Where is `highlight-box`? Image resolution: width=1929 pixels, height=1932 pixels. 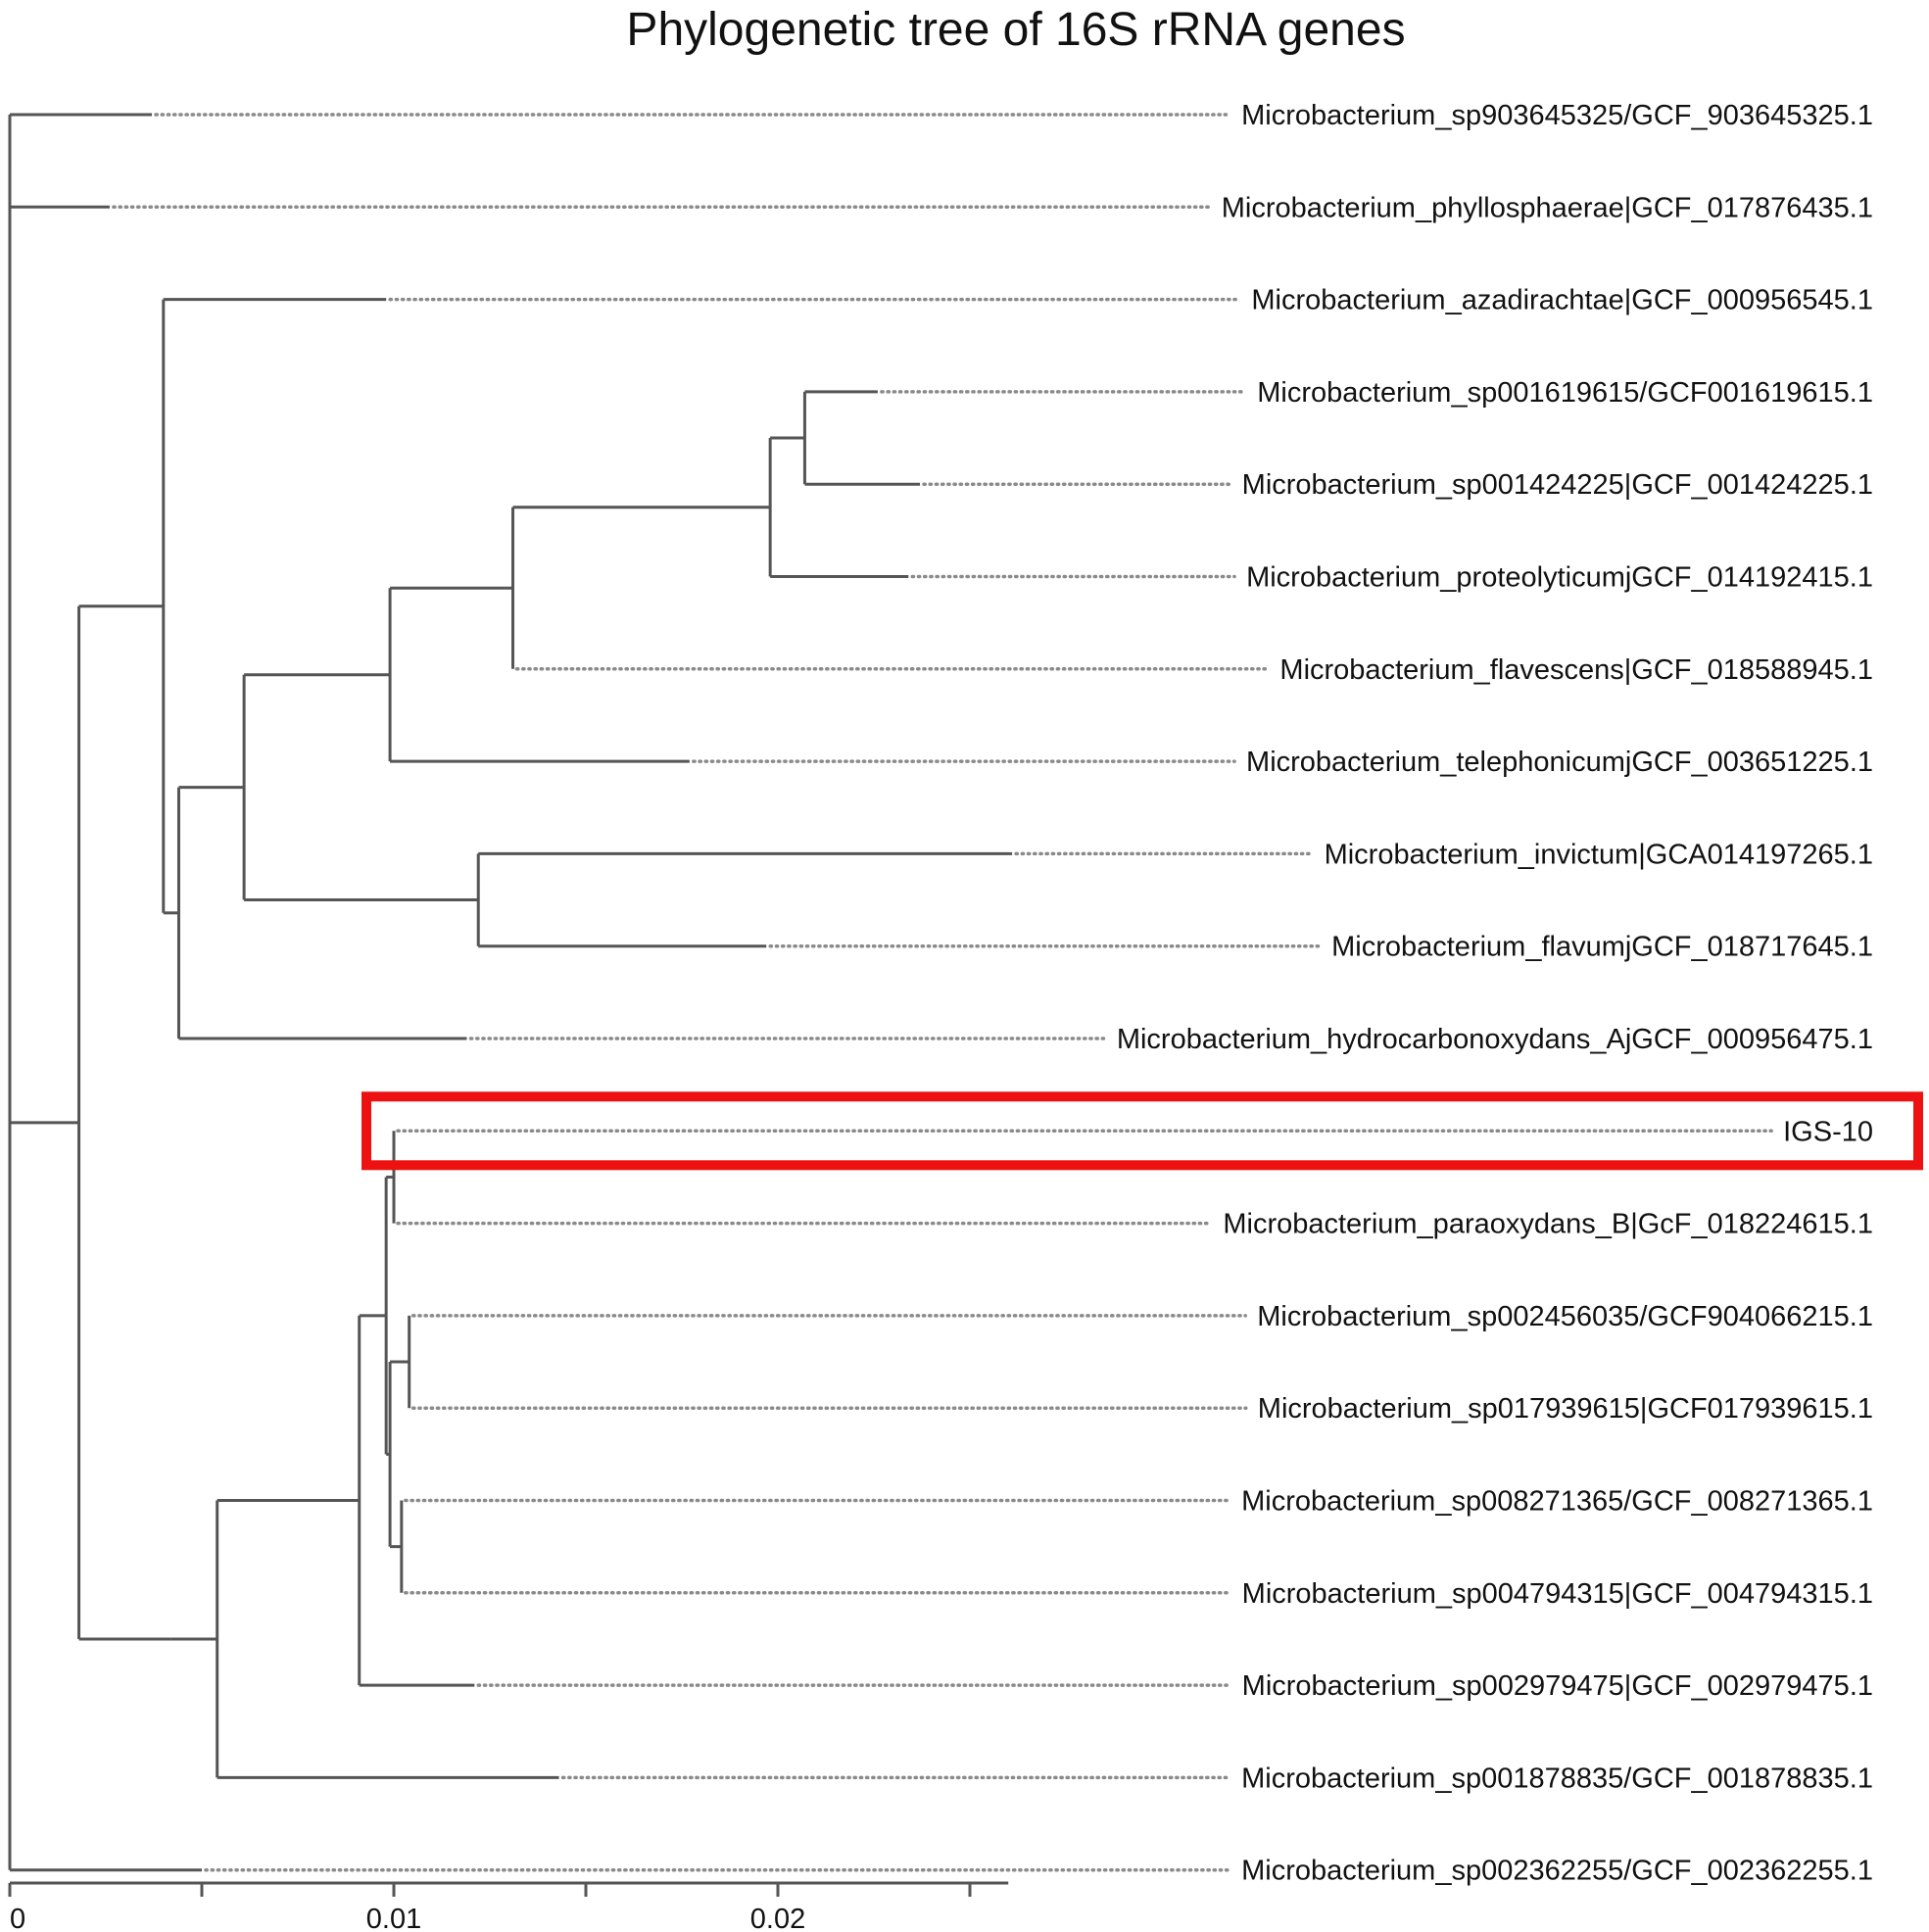
highlight-box is located at coordinates (1142, 1131).